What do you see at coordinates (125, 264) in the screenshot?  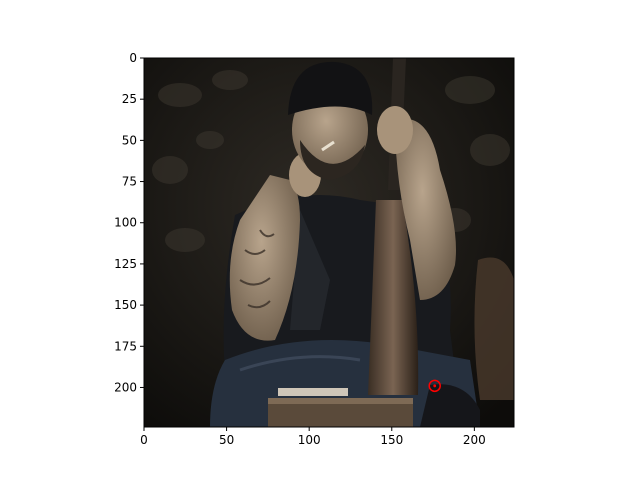 I see `y-tick-label: 125` at bounding box center [125, 264].